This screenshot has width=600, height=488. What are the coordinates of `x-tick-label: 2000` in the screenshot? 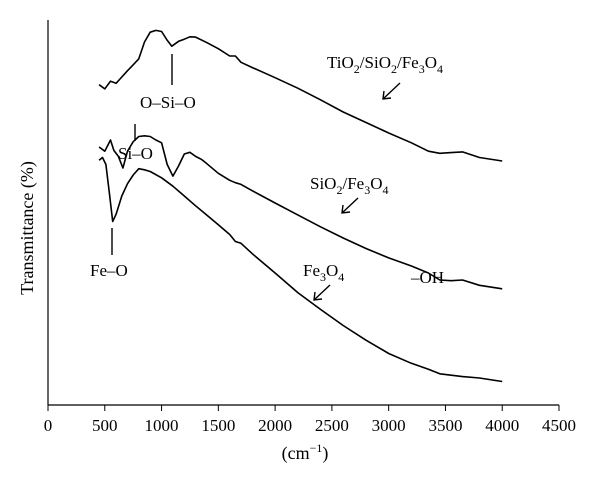 It's located at (275, 425).